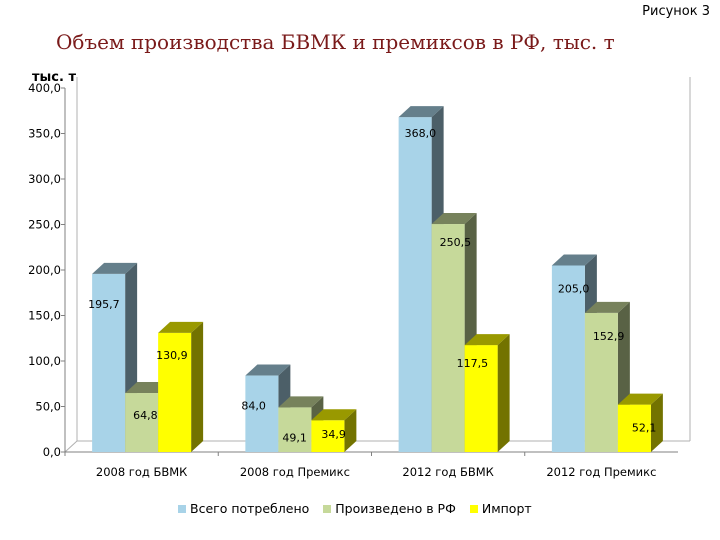 This screenshot has height=540, width=720. What do you see at coordinates (506, 508) in the screenshot?
I see `legend-label-import: Импорт` at bounding box center [506, 508].